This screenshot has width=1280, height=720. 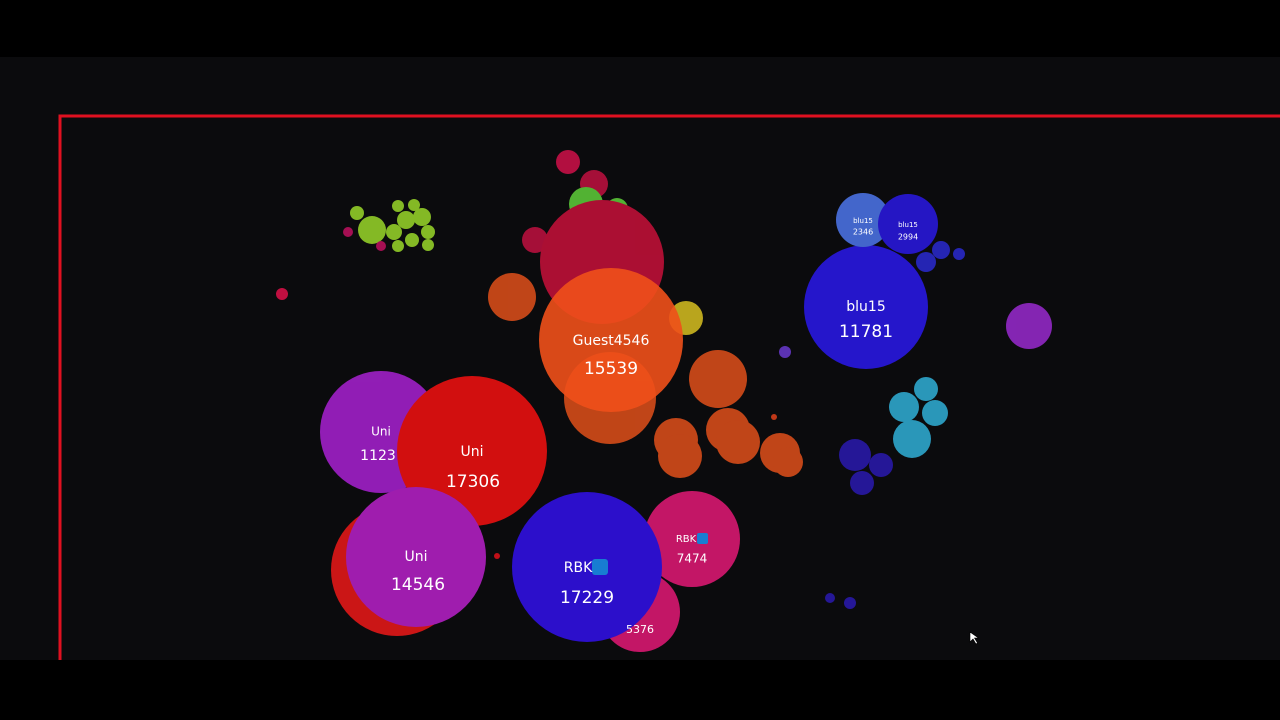 I want to click on cell-mass: 2346, so click(x=863, y=232).